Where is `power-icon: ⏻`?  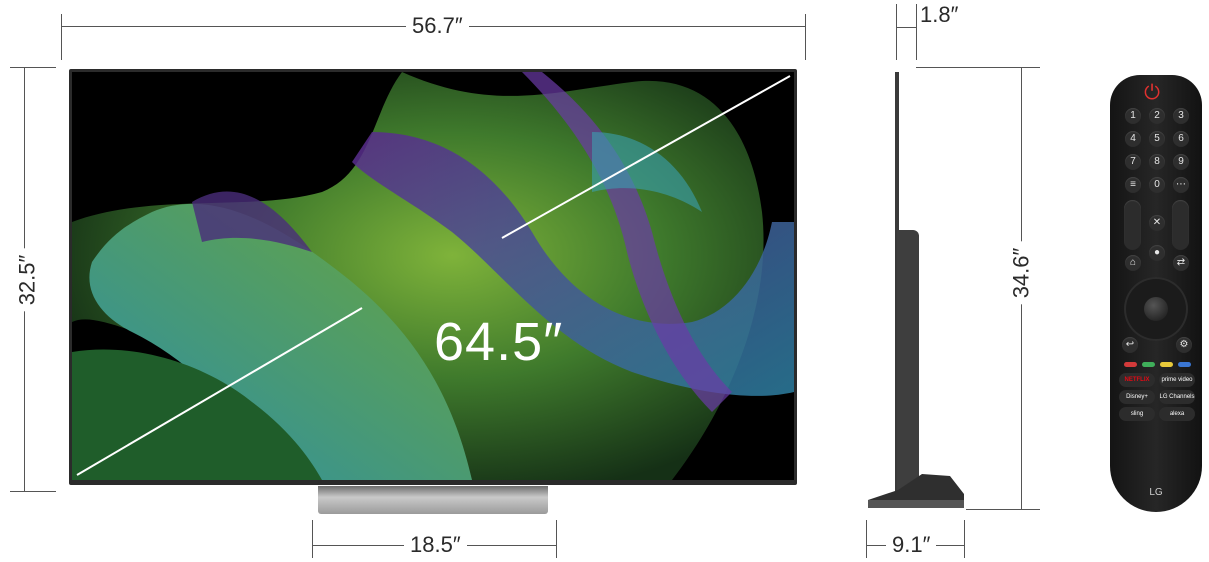
power-icon: ⏻ is located at coordinates (1152, 93).